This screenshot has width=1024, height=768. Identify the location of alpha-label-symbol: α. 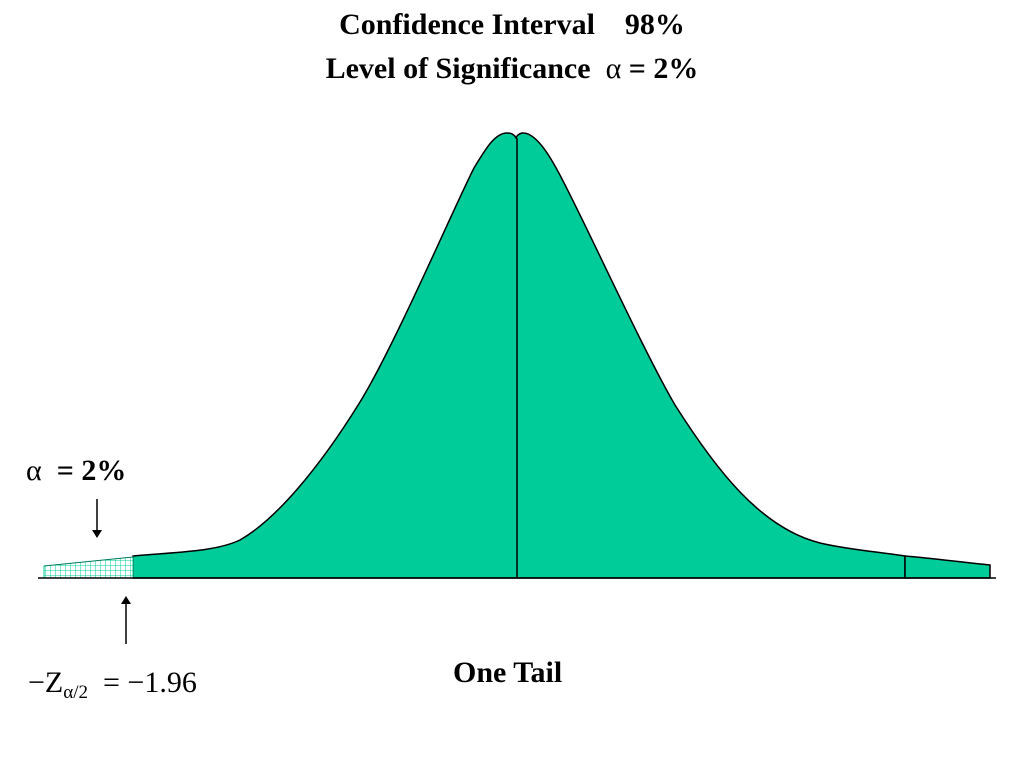
(34, 470).